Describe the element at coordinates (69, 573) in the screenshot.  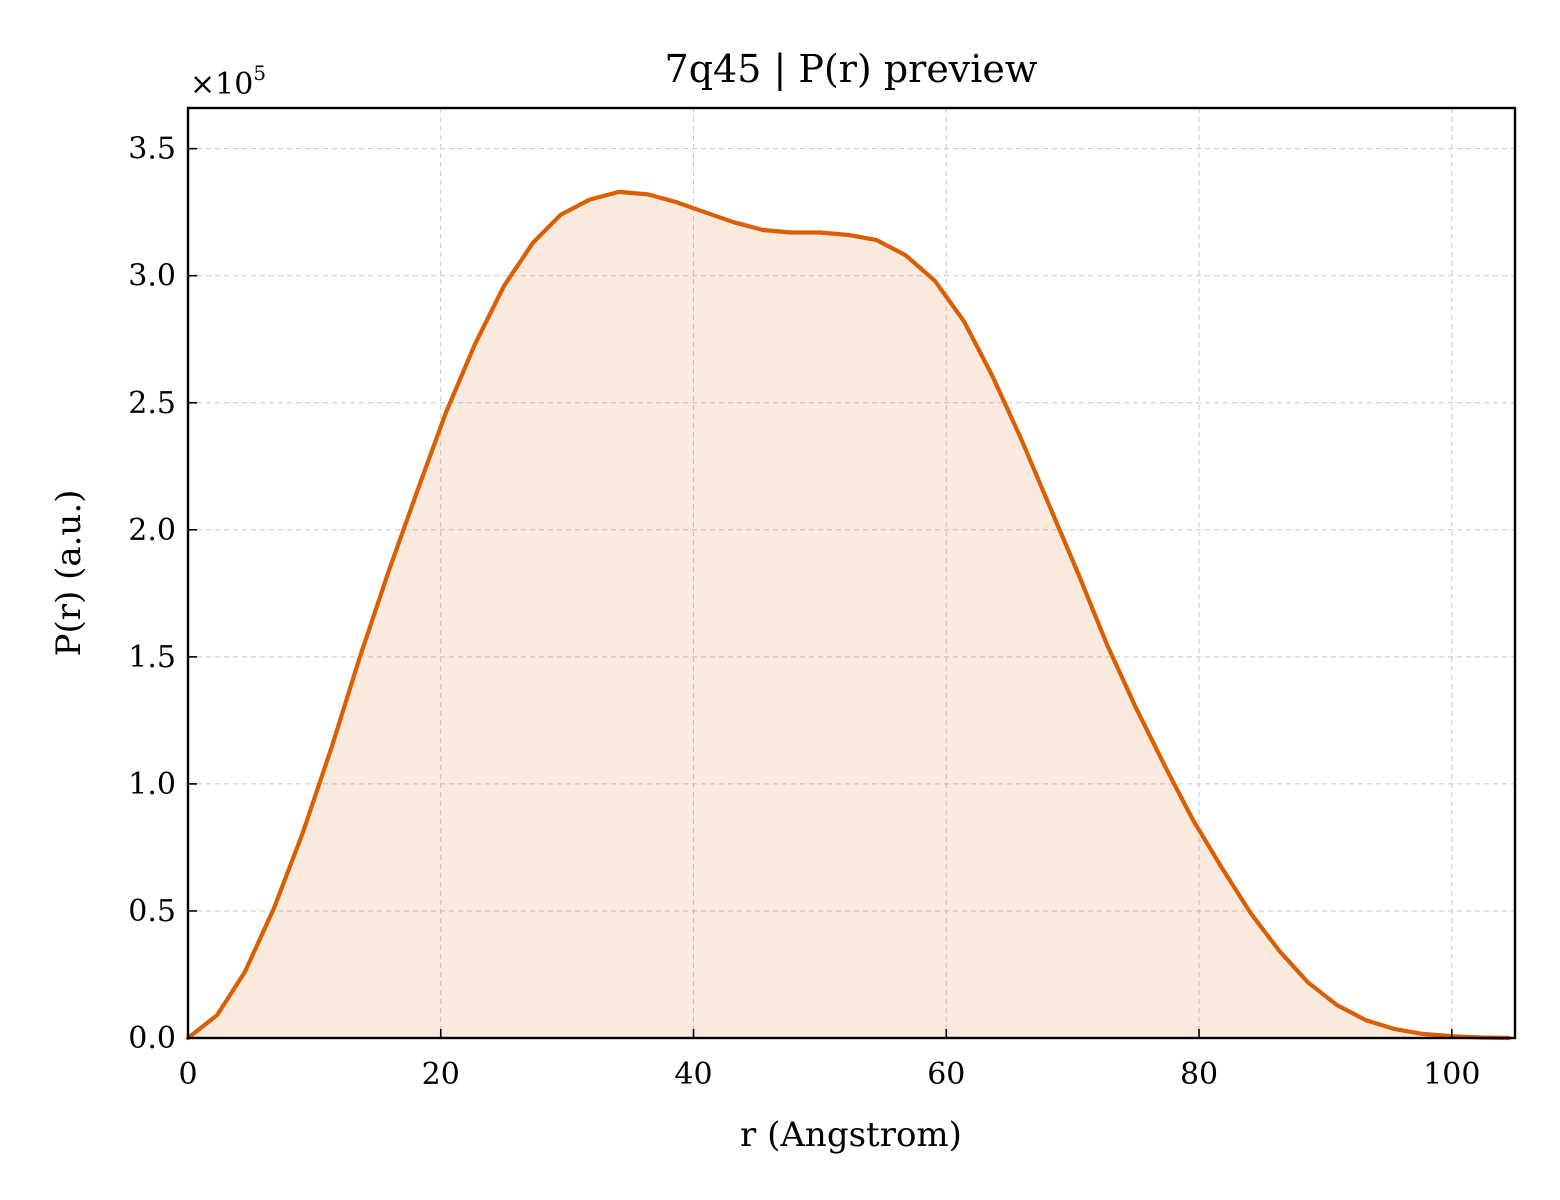
I see `y-axis-label: P(r) (a.u.)` at that location.